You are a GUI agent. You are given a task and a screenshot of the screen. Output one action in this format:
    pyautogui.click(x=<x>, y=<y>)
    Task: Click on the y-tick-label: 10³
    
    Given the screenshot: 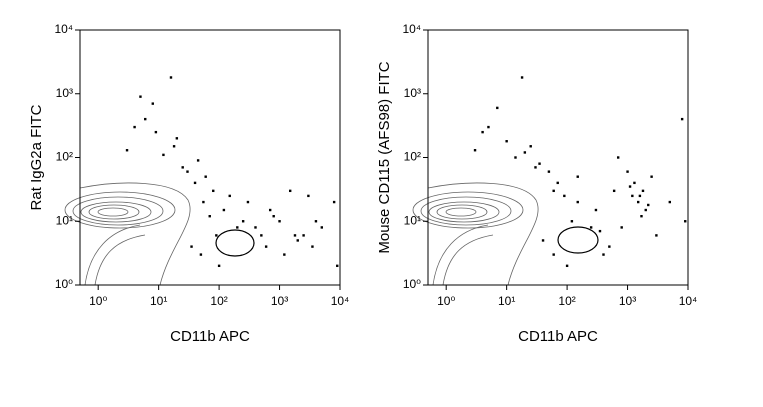 What is the action you would take?
    pyautogui.click(x=412, y=93)
    